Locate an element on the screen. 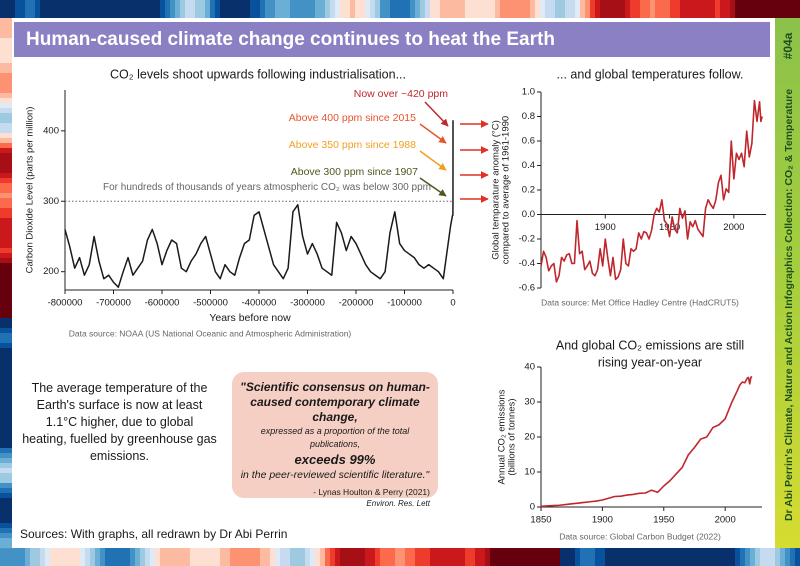 The image size is (800, 566). y-tick-label: 0.8 is located at coordinates (528, 116).